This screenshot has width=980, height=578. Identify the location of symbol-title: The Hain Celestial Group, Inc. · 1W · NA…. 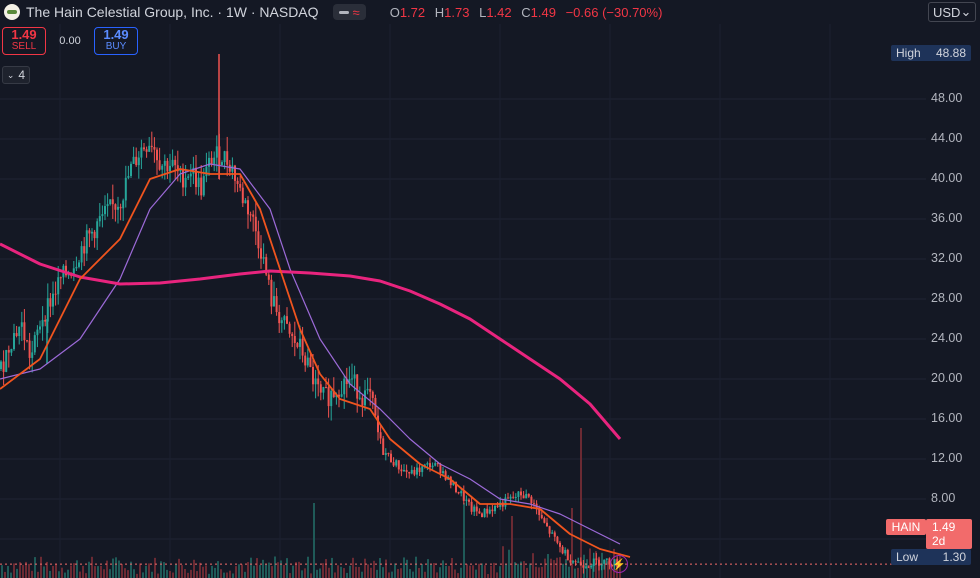
(172, 12).